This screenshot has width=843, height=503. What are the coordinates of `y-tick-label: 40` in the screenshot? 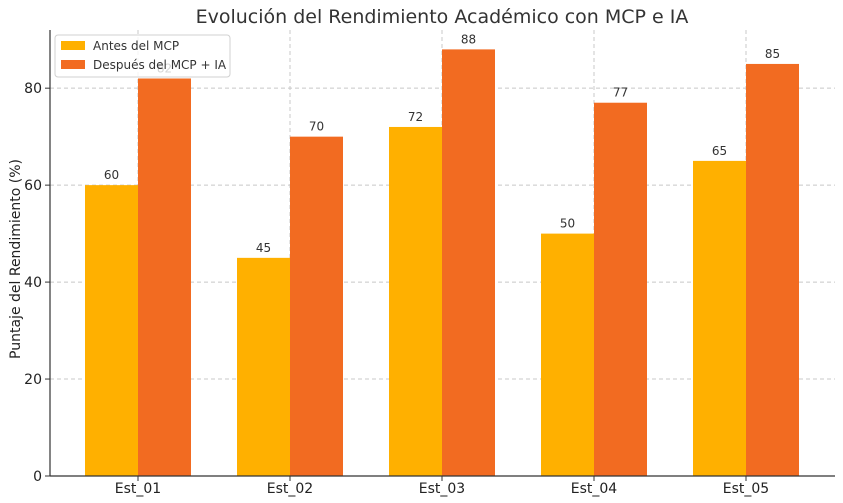 It's located at (33, 283).